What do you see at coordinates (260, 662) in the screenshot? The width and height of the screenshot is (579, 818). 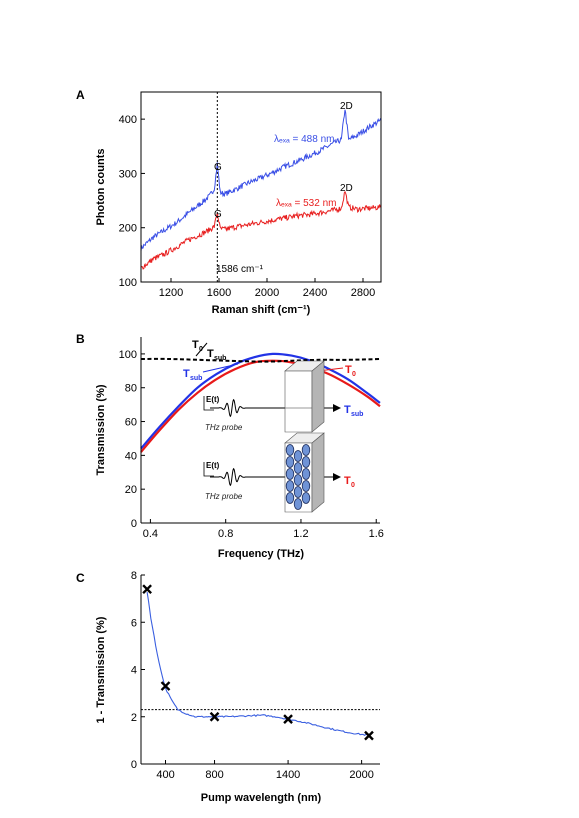 I see `panel-c-marks` at bounding box center [260, 662].